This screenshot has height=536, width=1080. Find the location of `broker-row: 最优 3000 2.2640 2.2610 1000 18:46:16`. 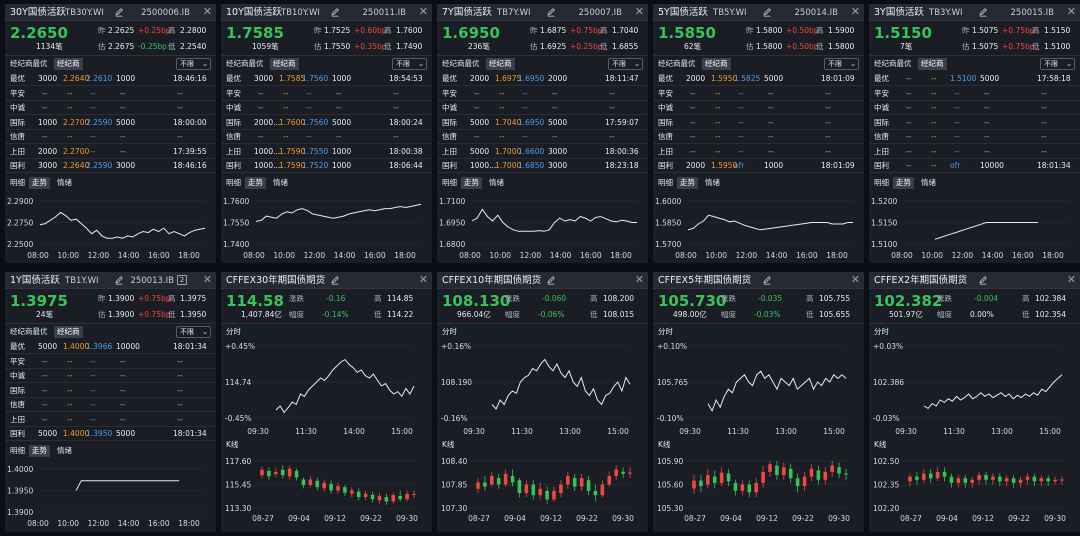

broker-row: 最优 3000 2.2640 2.2610 1000 18:46:16 is located at coordinates (110, 79).